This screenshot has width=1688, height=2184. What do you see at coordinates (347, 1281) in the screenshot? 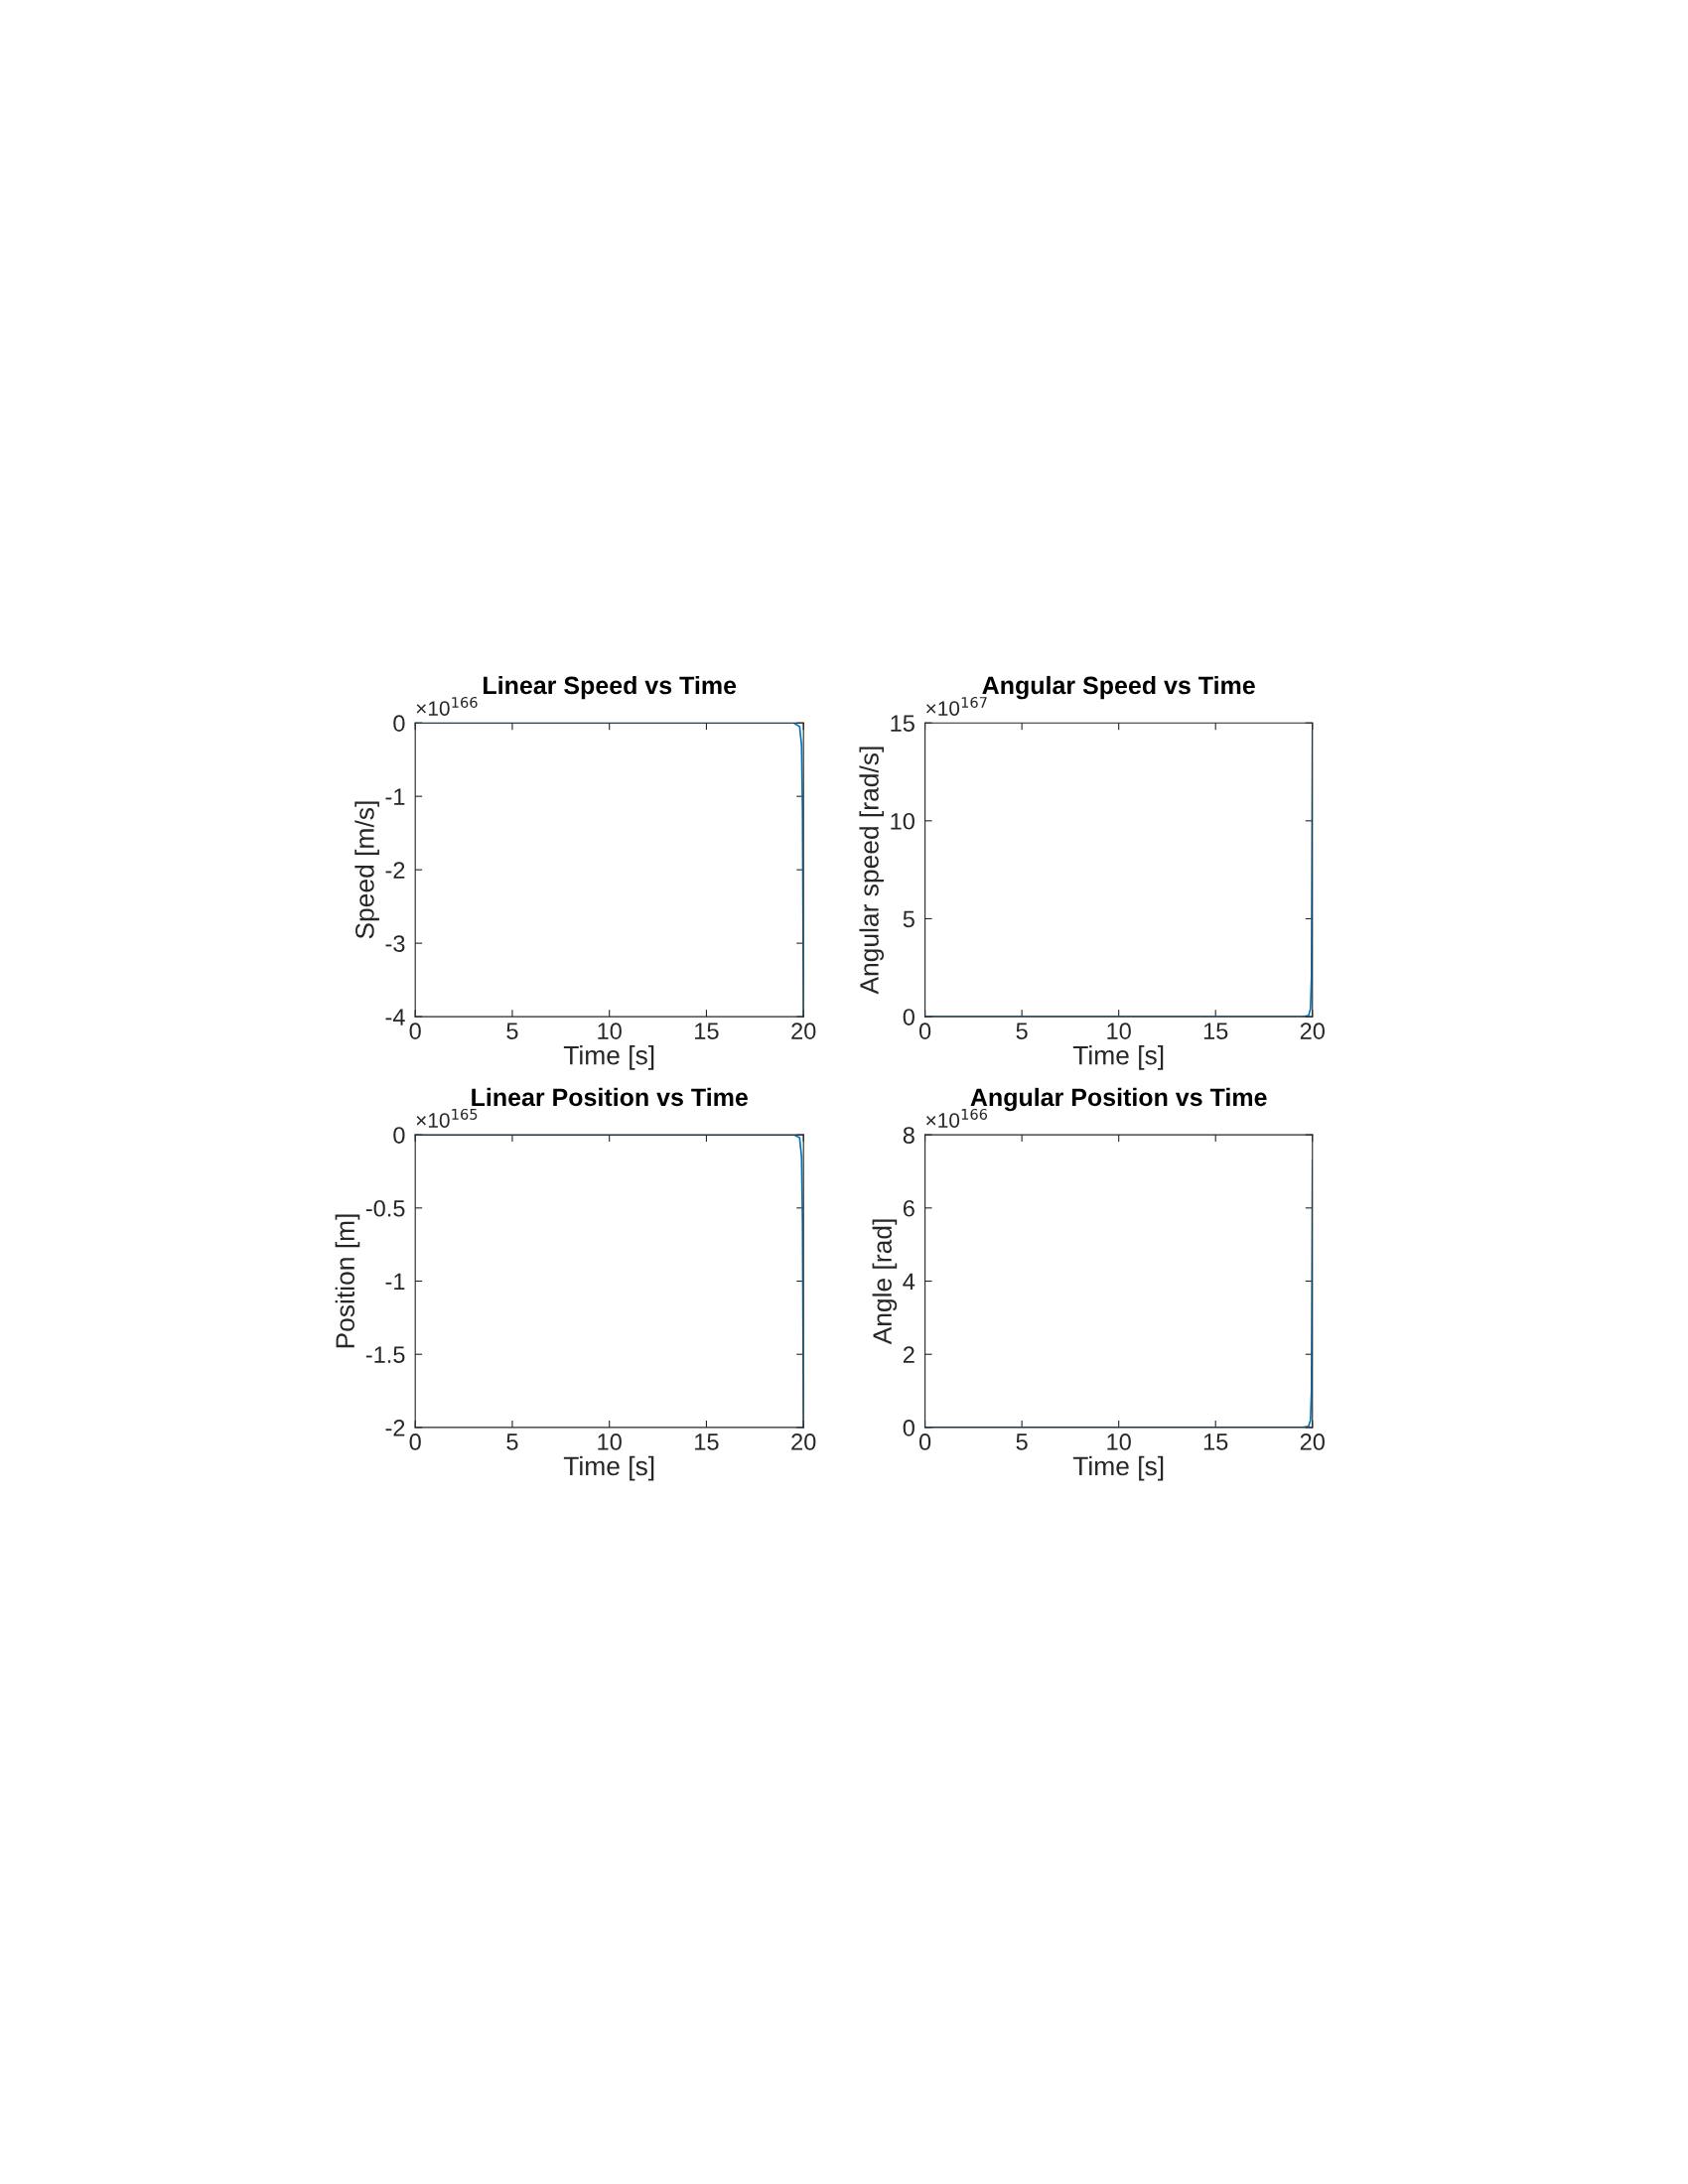
I see `y-axis-title: Position [m]` at bounding box center [347, 1281].